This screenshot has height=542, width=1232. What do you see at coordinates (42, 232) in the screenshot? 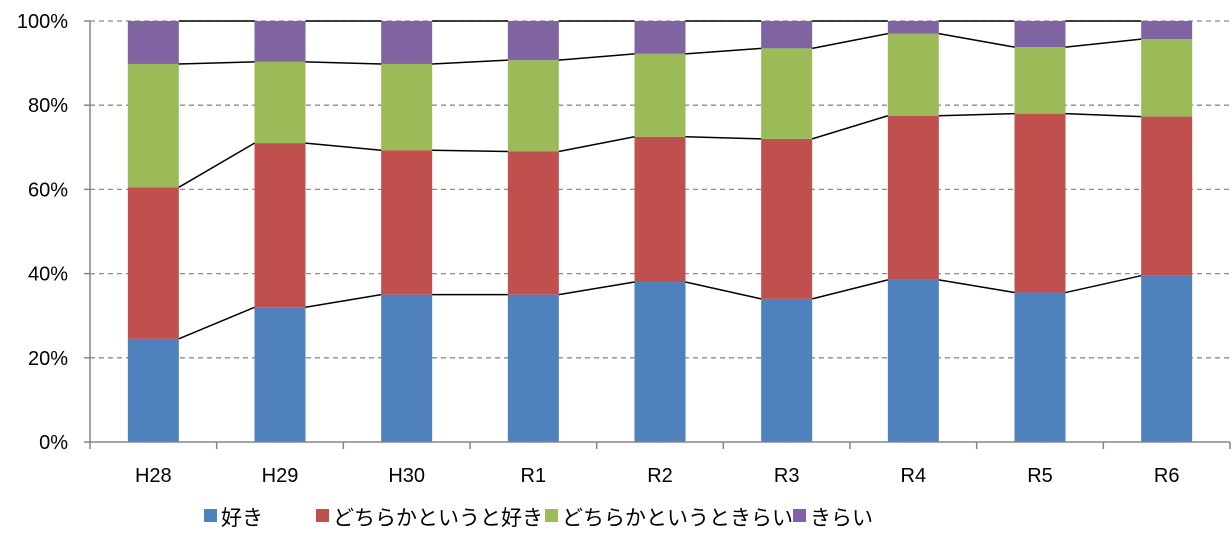
I see `y-axis-ticks: 0% 20% 40% 60% 80% 100%` at bounding box center [42, 232].